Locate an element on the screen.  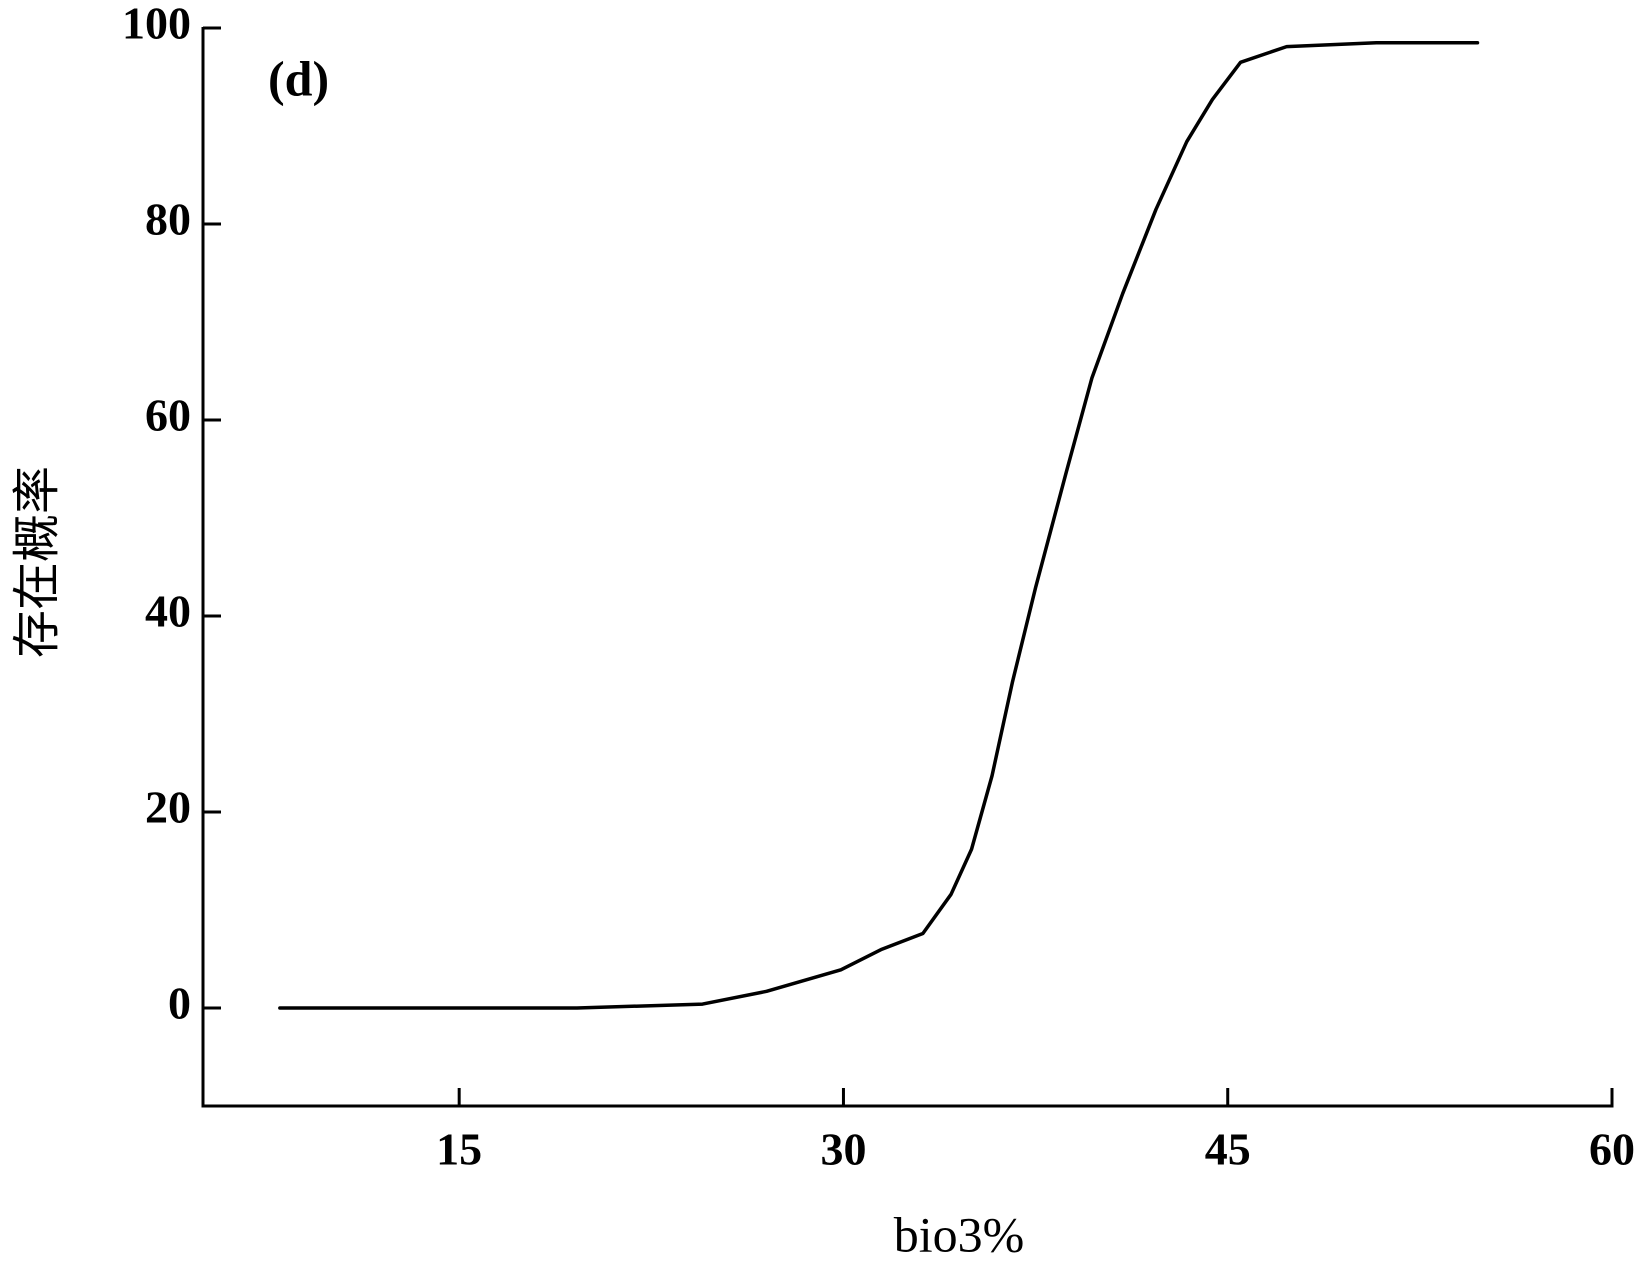
x-tick-label: 60 is located at coordinates (1612, 1149).